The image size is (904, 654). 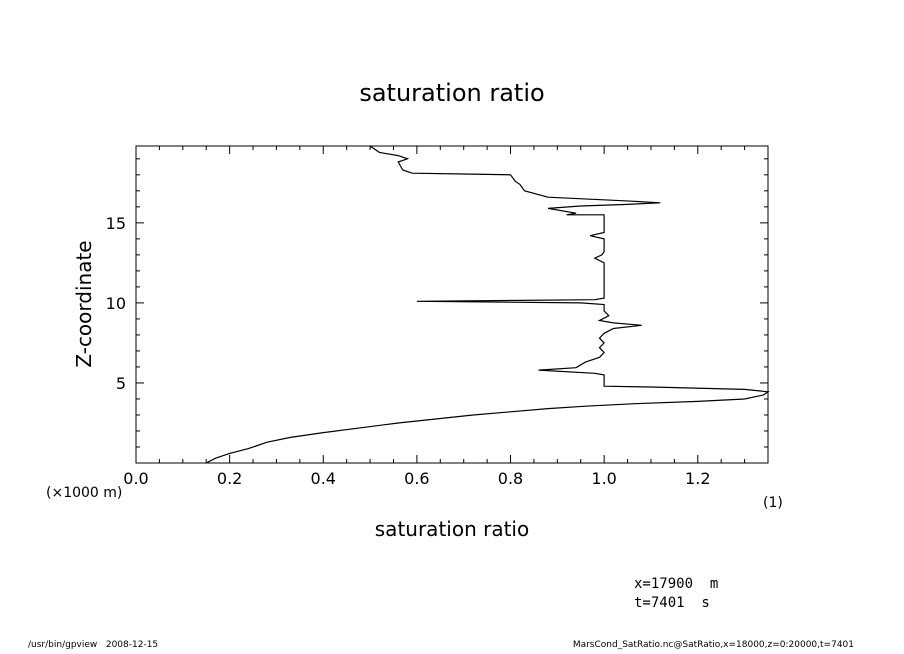 What do you see at coordinates (676, 584) in the screenshot?
I see `x-position-readout: x=17900 m` at bounding box center [676, 584].